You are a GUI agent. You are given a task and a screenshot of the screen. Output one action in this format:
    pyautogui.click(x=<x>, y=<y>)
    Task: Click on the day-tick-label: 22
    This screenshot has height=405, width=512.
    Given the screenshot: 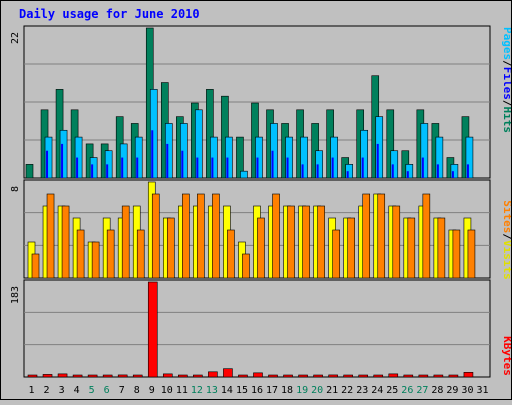 What is the action you would take?
    pyautogui.click(x=347, y=390)
    